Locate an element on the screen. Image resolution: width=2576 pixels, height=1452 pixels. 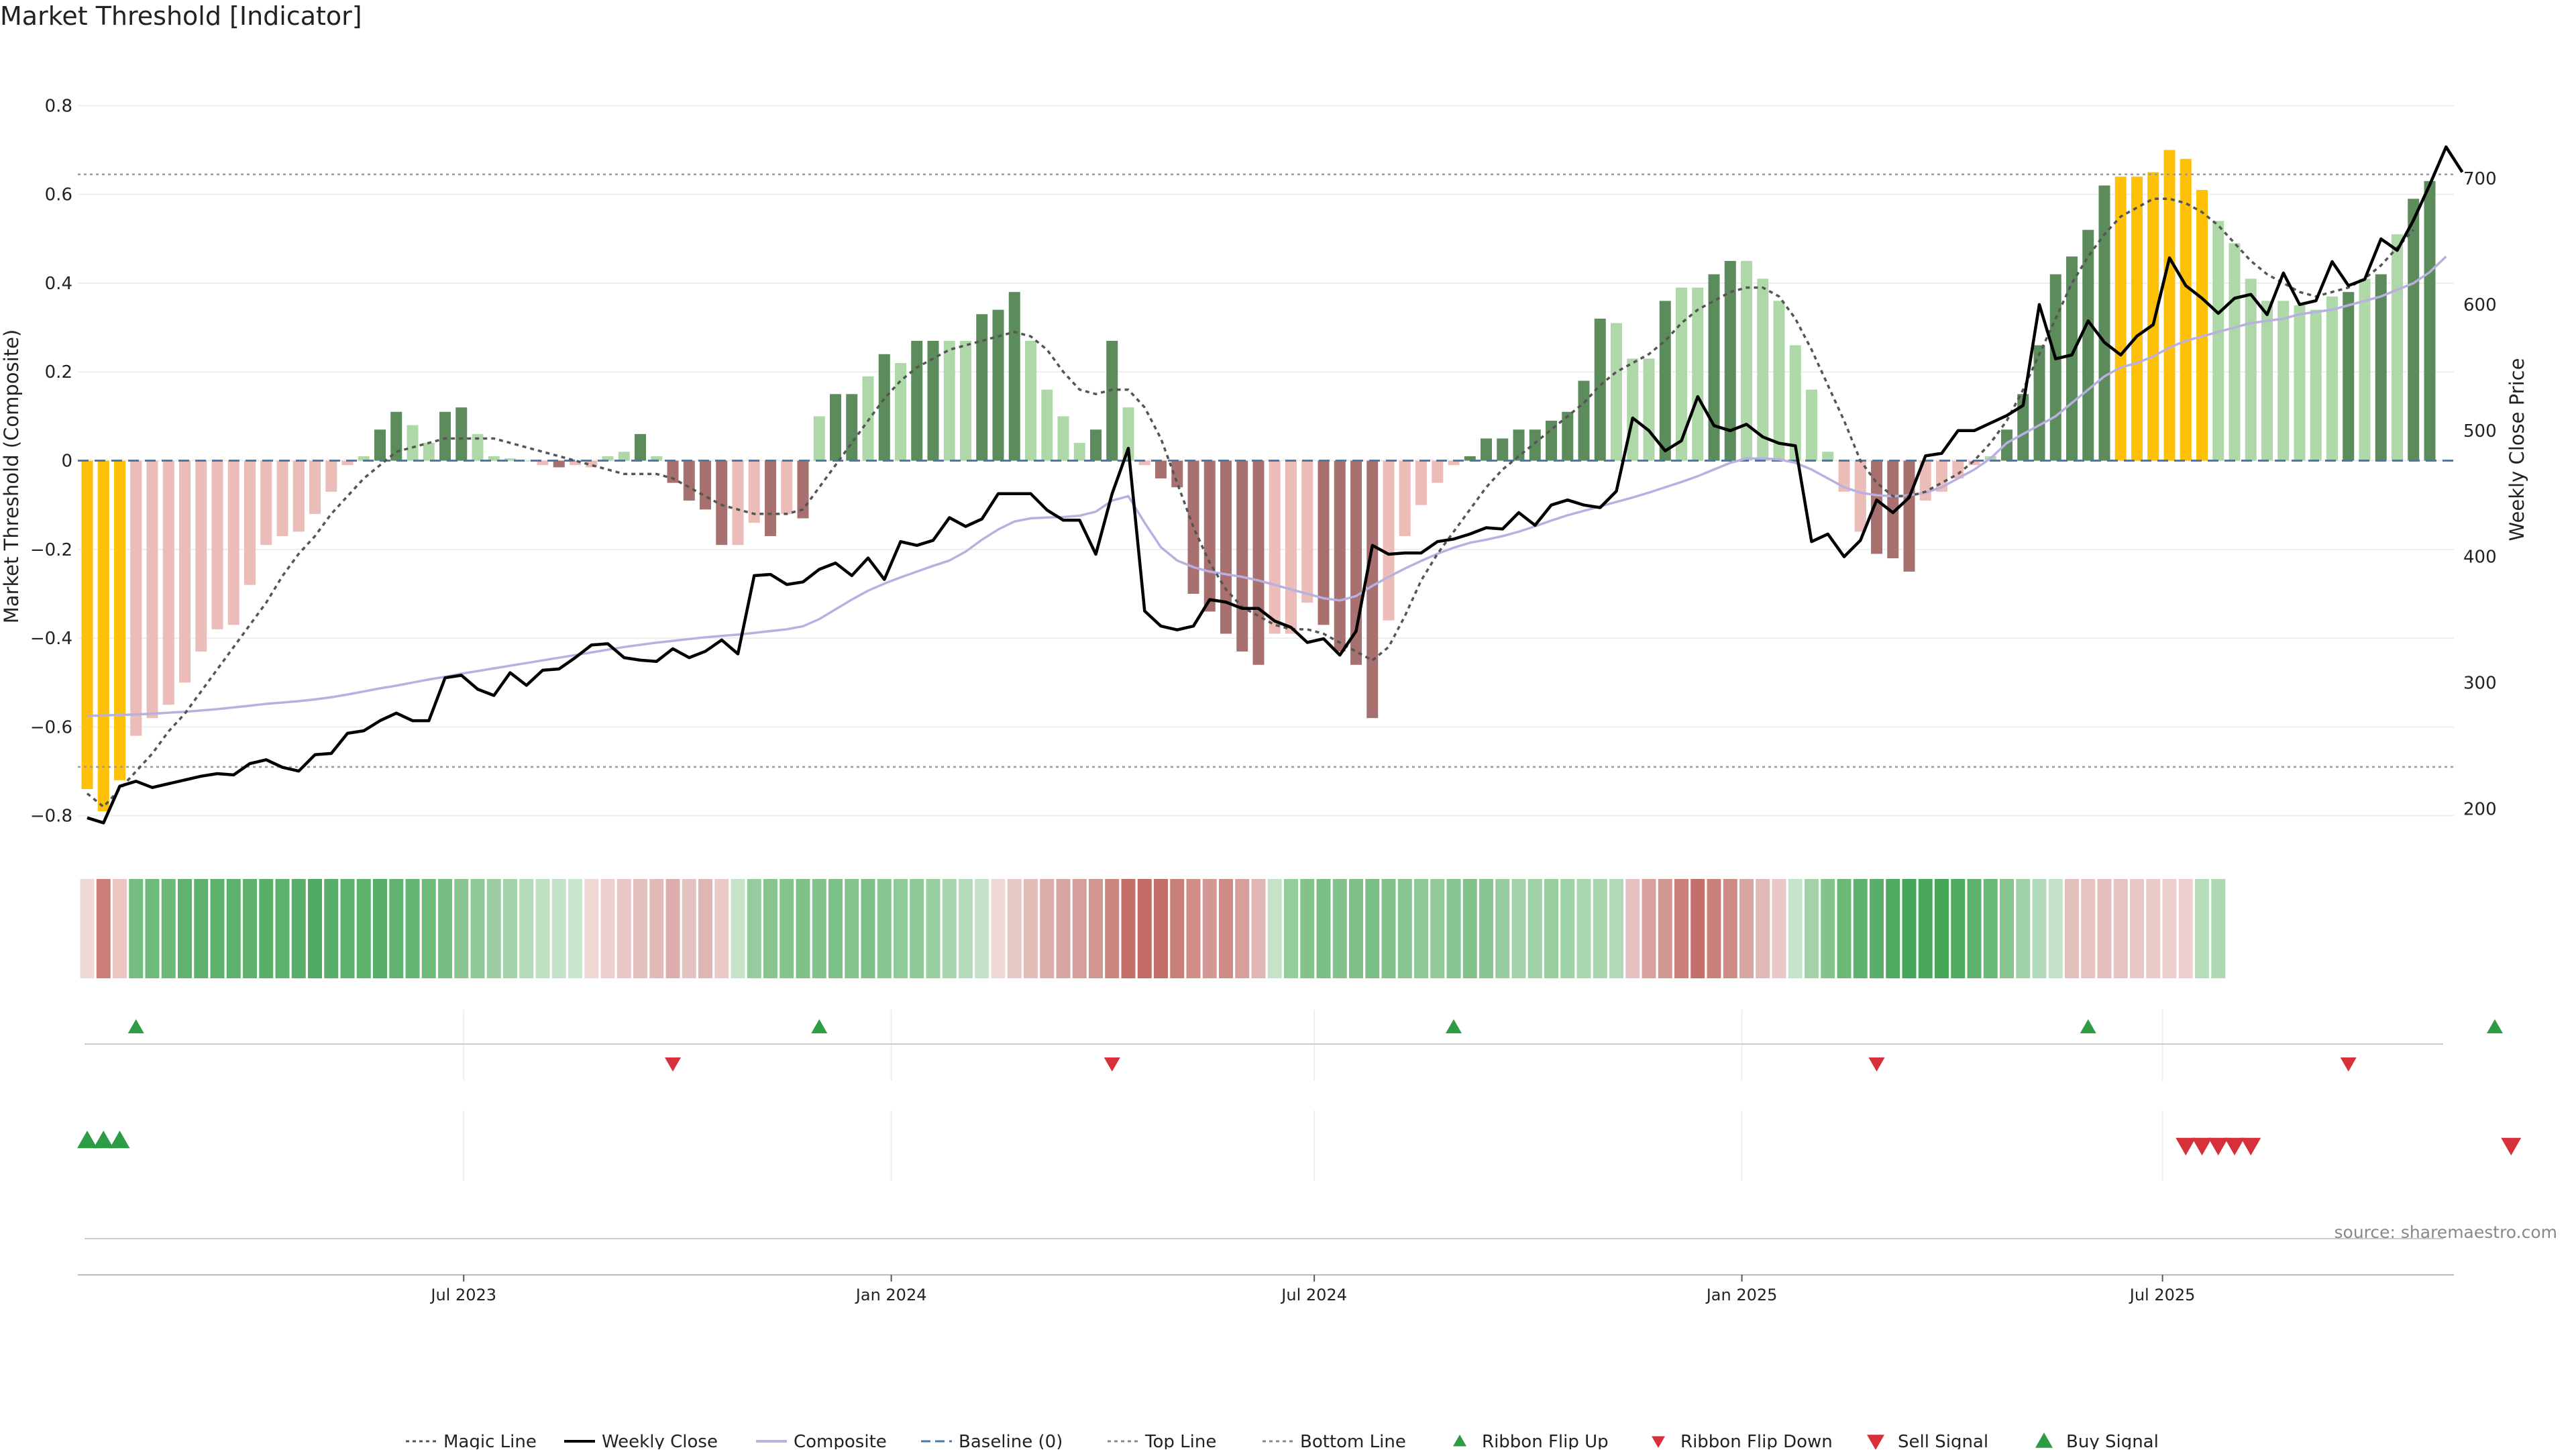
ribbon-flip-up-marker is located at coordinates (1454, 1026).